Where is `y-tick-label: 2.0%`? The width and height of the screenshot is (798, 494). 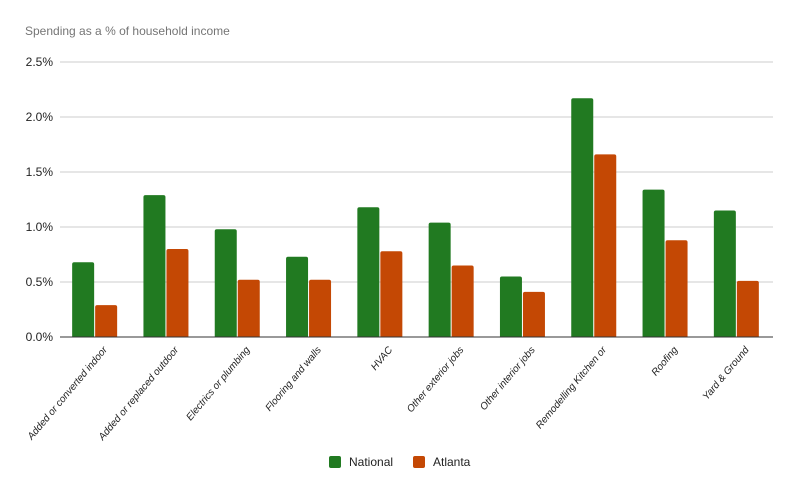 y-tick-label: 2.0% is located at coordinates (40, 117).